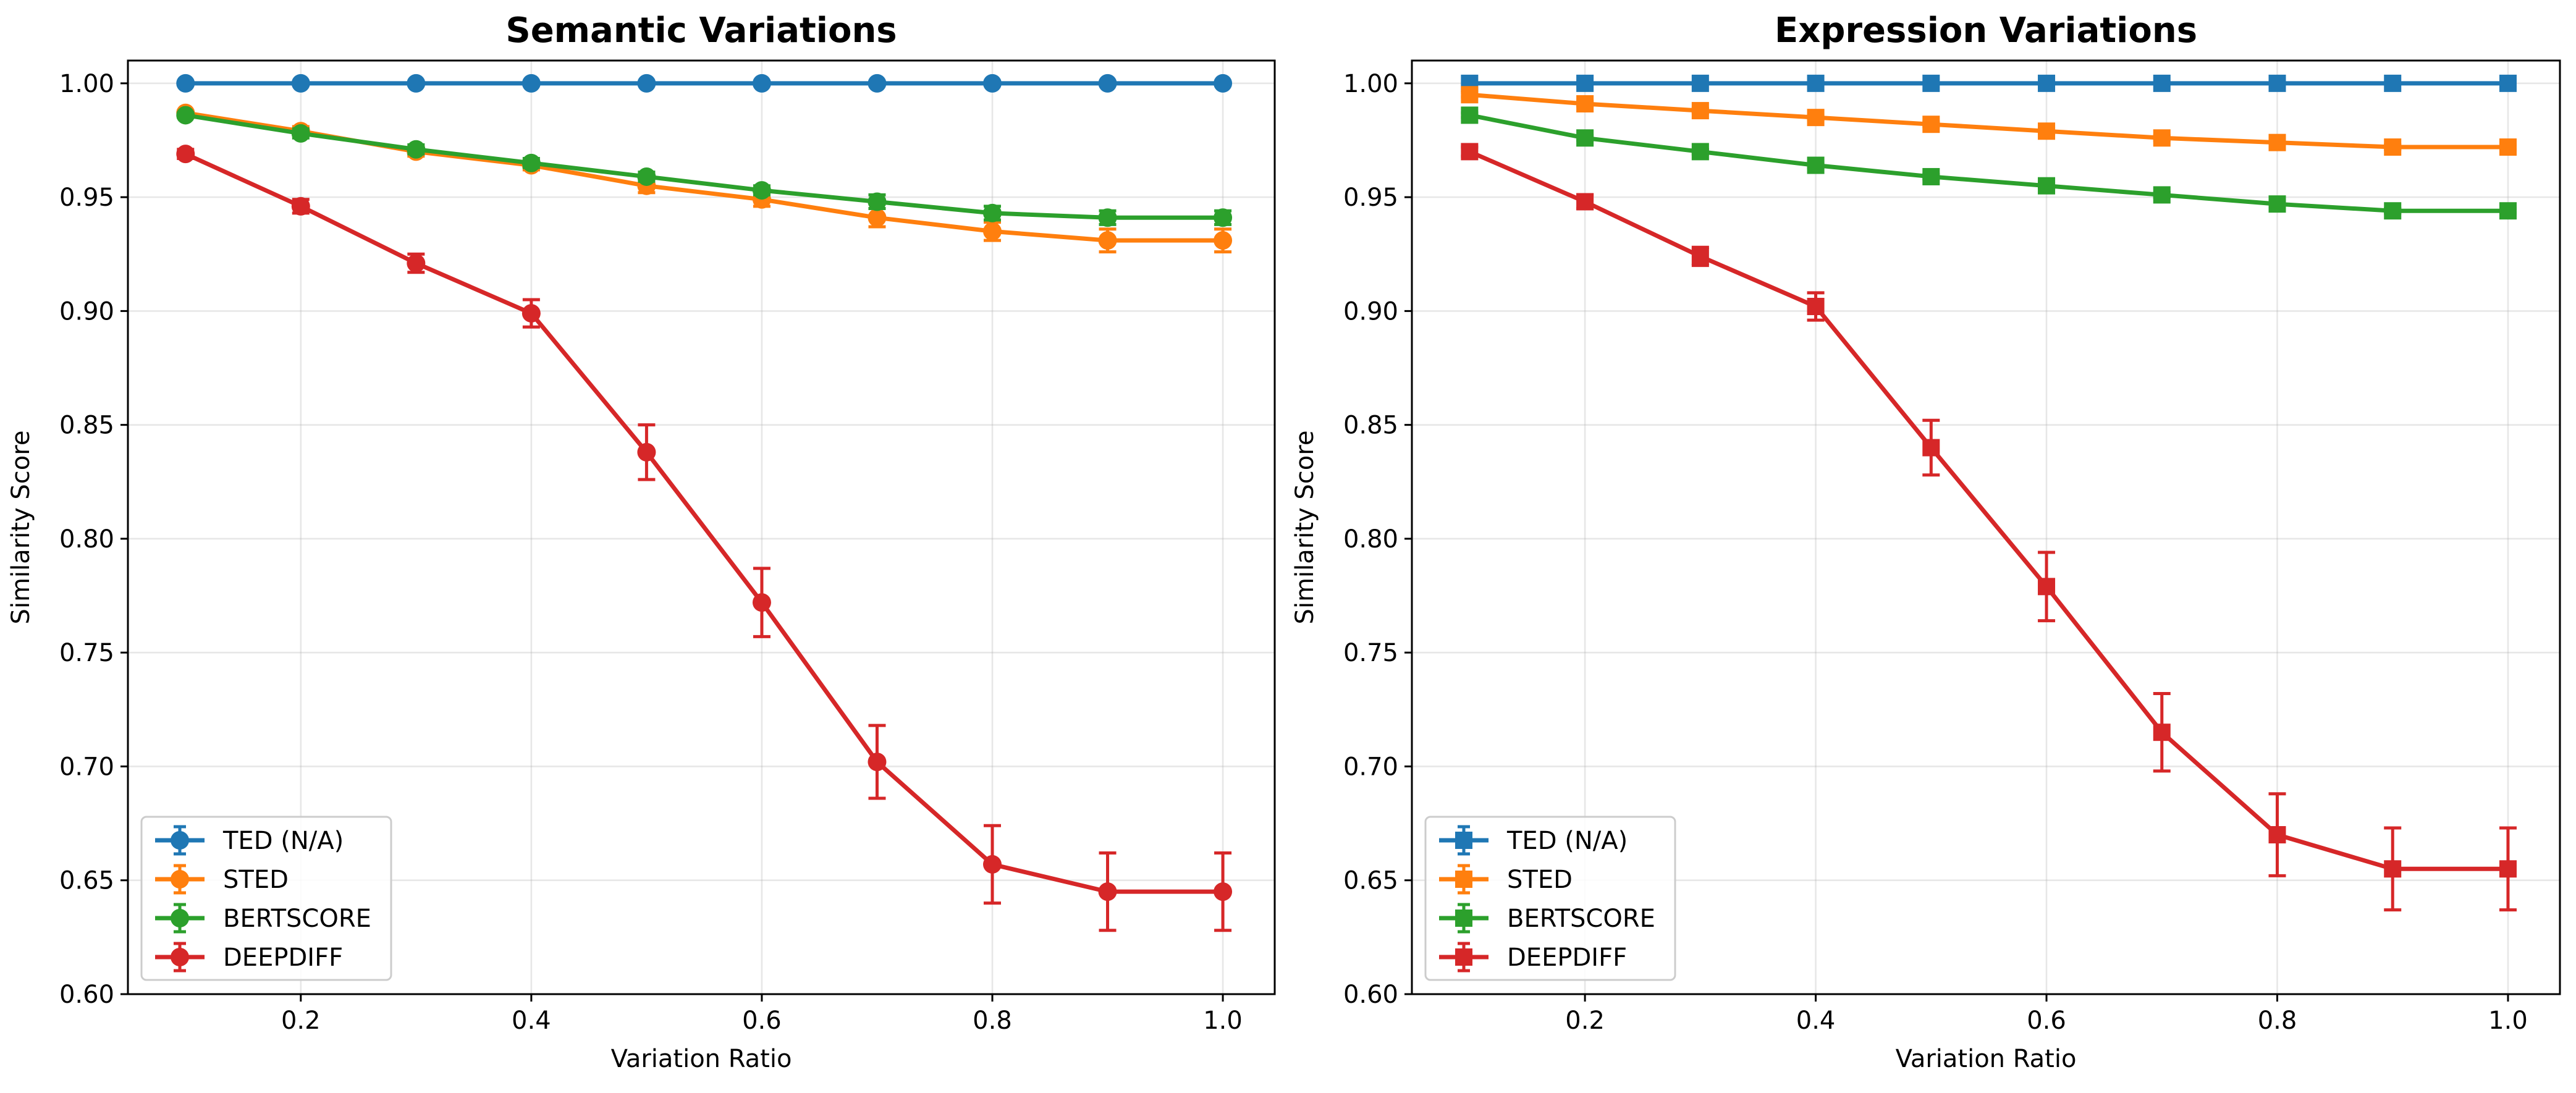  What do you see at coordinates (531, 1021) in the screenshot?
I see `x-tick-label: 0.4` at bounding box center [531, 1021].